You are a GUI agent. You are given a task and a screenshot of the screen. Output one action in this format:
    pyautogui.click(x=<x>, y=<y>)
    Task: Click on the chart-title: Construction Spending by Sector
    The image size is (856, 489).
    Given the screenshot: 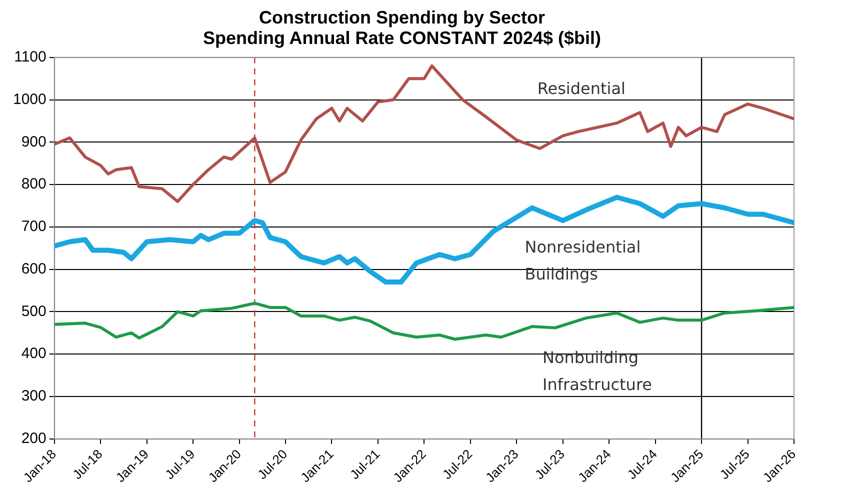 What is the action you would take?
    pyautogui.click(x=402, y=17)
    